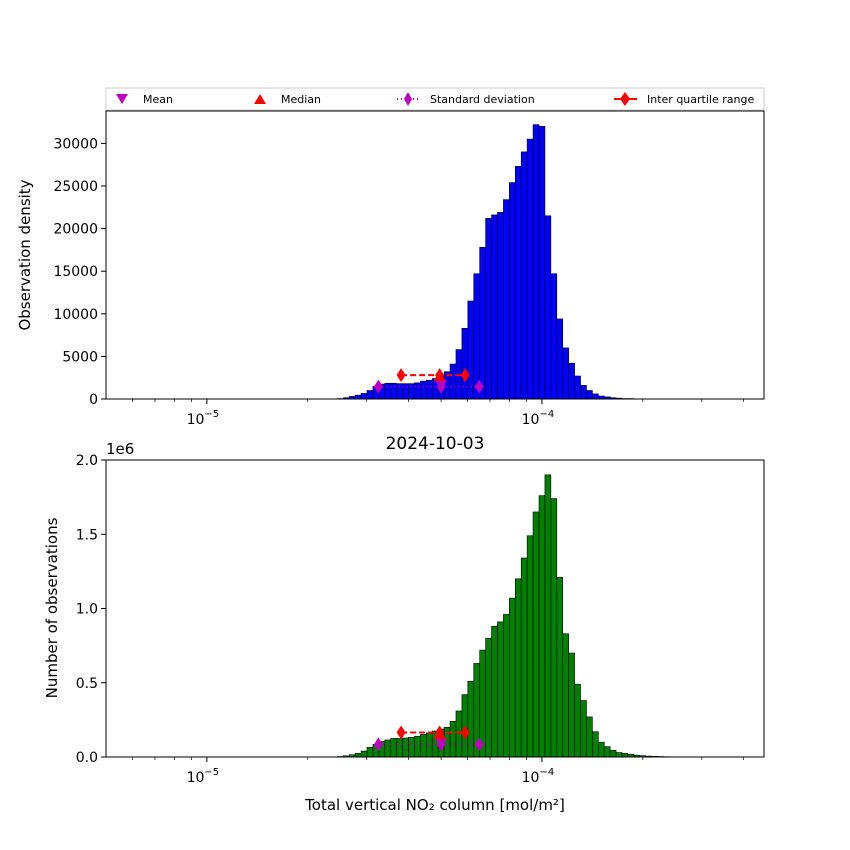 This screenshot has width=850, height=850. I want to click on top-median-marker, so click(439, 375).